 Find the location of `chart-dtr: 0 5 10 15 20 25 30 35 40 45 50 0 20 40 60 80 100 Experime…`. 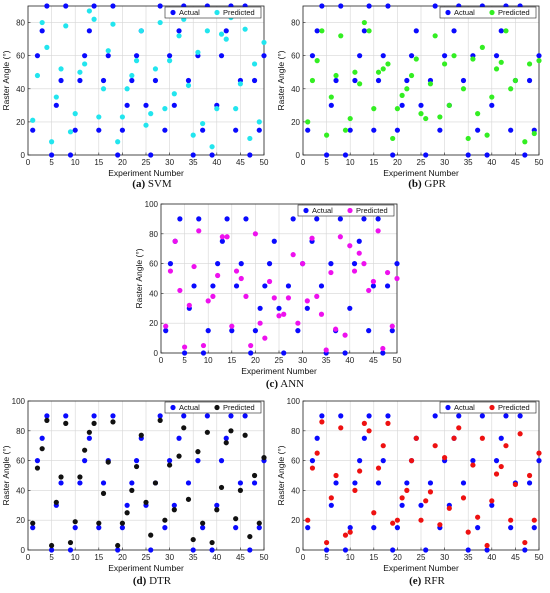

chart-dtr: 0 5 10 15 20 25 30 35 40 45 50 0 20 40 60 80 100 Experime… is located at coordinates (135, 485).